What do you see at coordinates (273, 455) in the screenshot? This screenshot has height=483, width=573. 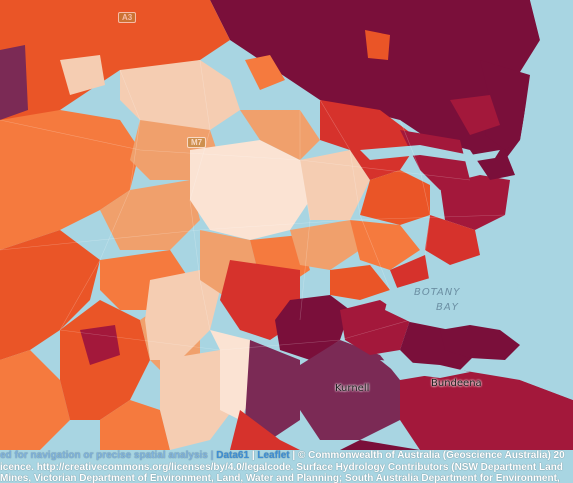 I see `leaflet-link: Leaflet` at bounding box center [273, 455].